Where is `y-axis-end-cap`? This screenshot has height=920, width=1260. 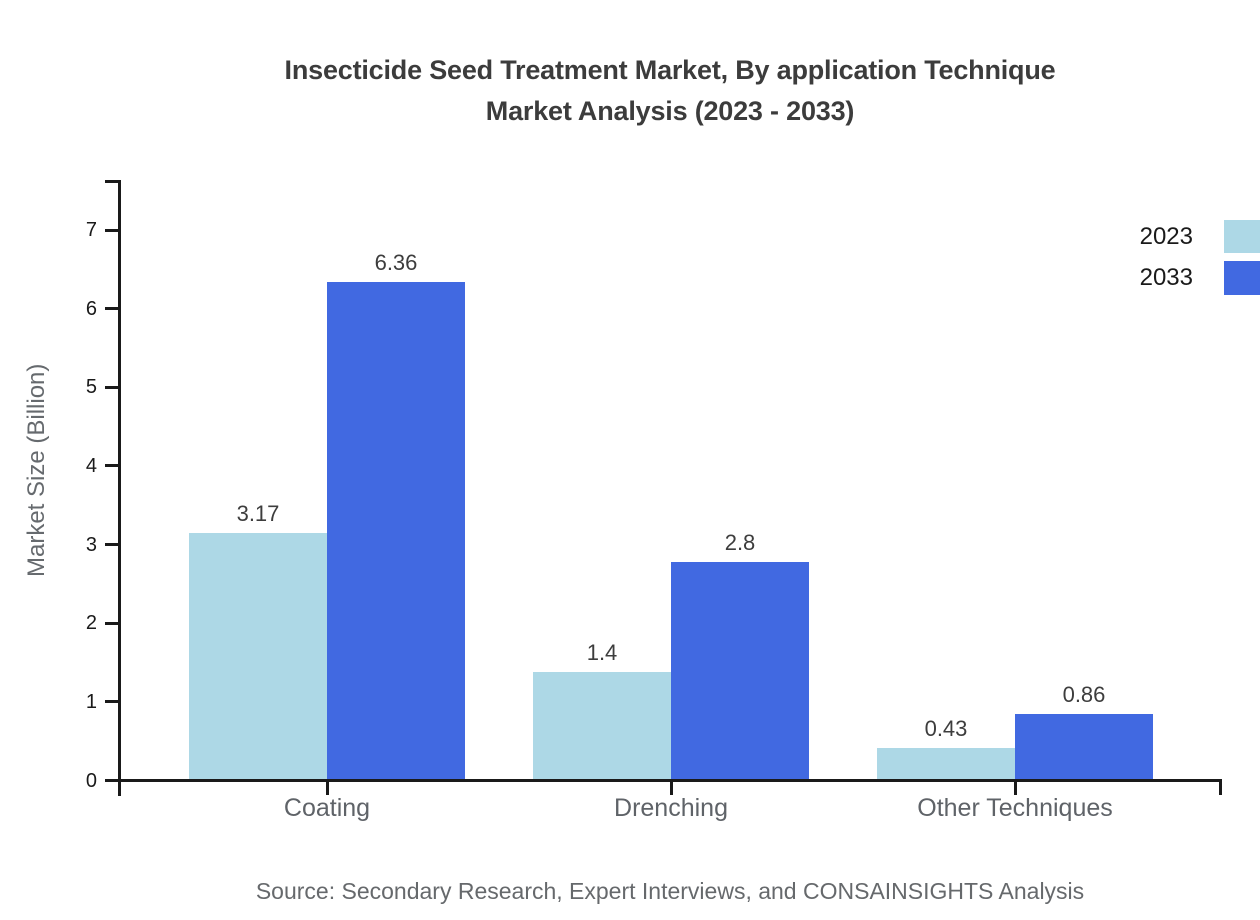 y-axis-end-cap is located at coordinates (111, 181).